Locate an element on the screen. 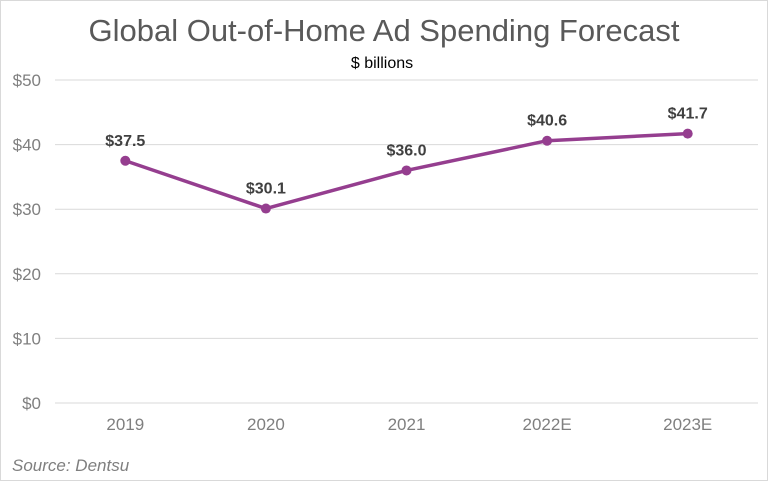 The height and width of the screenshot is (481, 768). chart-title: Global Out-of-Home Ad Spending Forecast is located at coordinates (383, 30).